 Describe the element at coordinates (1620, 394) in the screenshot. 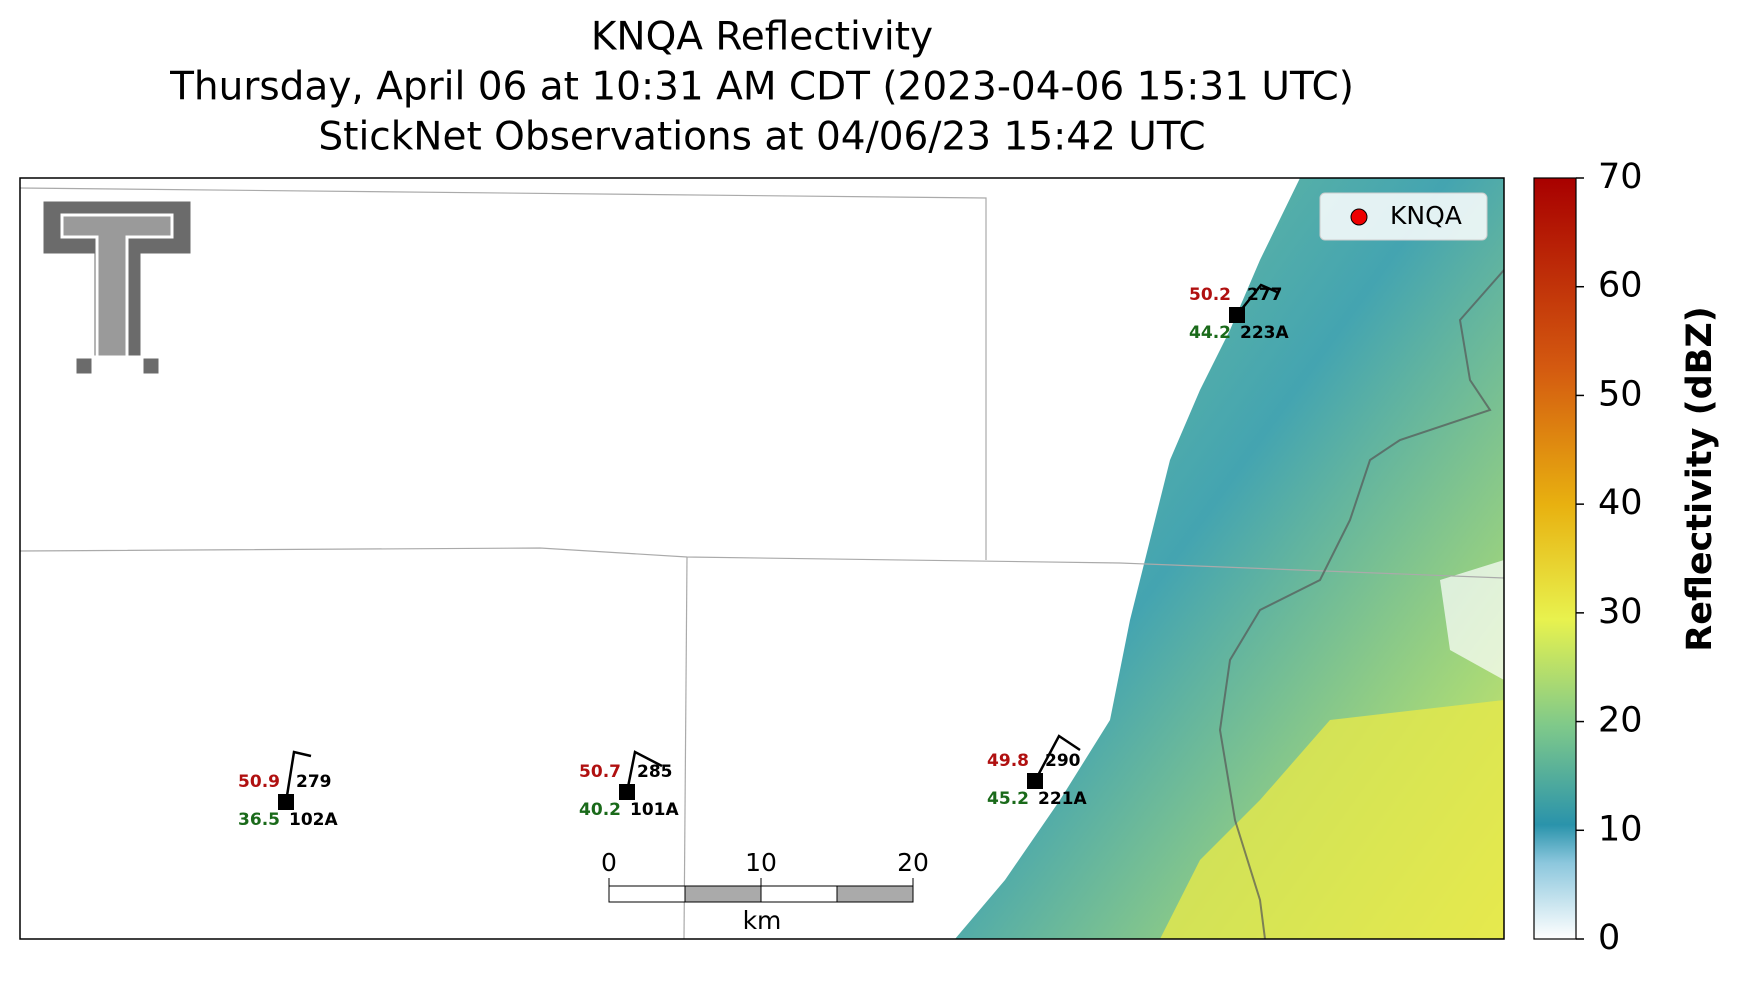

I see `colorbar-tick-label: 50` at that location.